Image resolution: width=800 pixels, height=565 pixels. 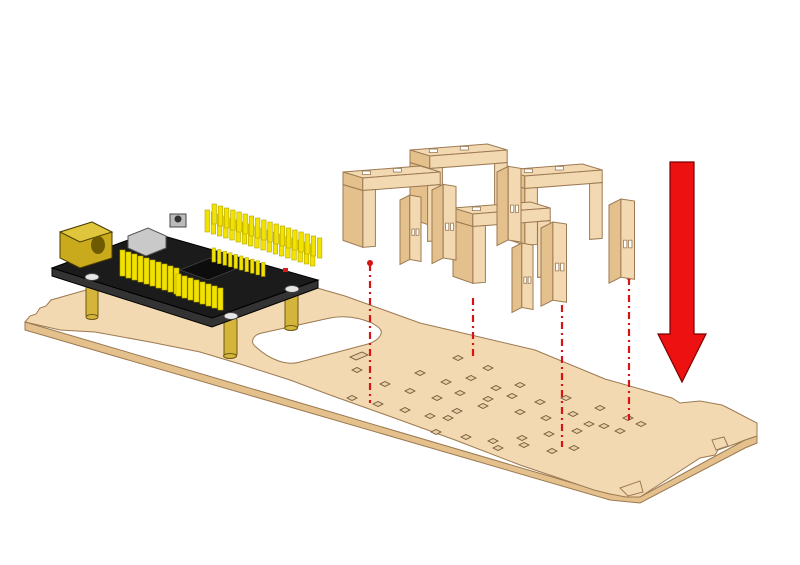 What do you see at coordinates (86, 245) in the screenshot?
I see `dc-power-jack` at bounding box center [86, 245].